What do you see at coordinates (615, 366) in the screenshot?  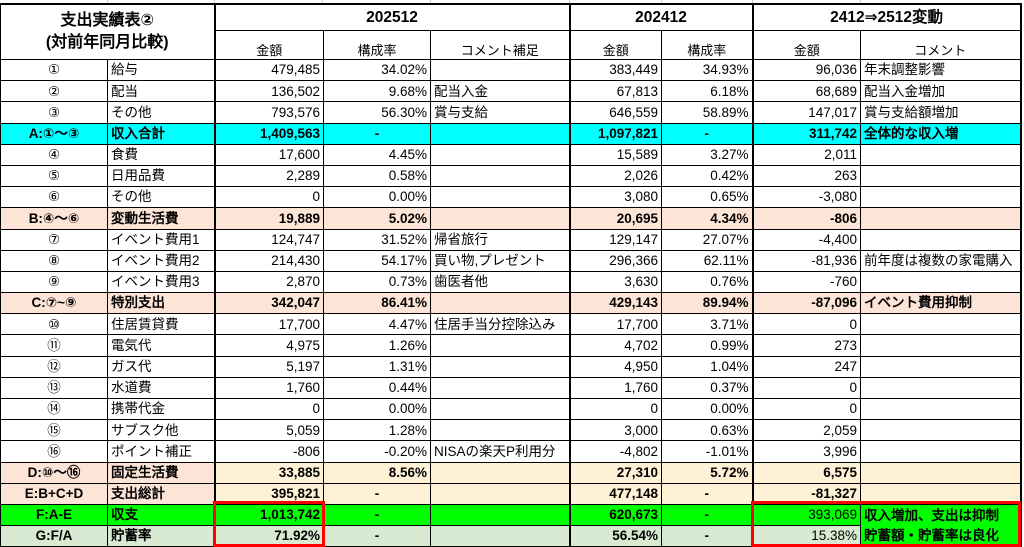 I see `previous-amount: 4,950` at bounding box center [615, 366].